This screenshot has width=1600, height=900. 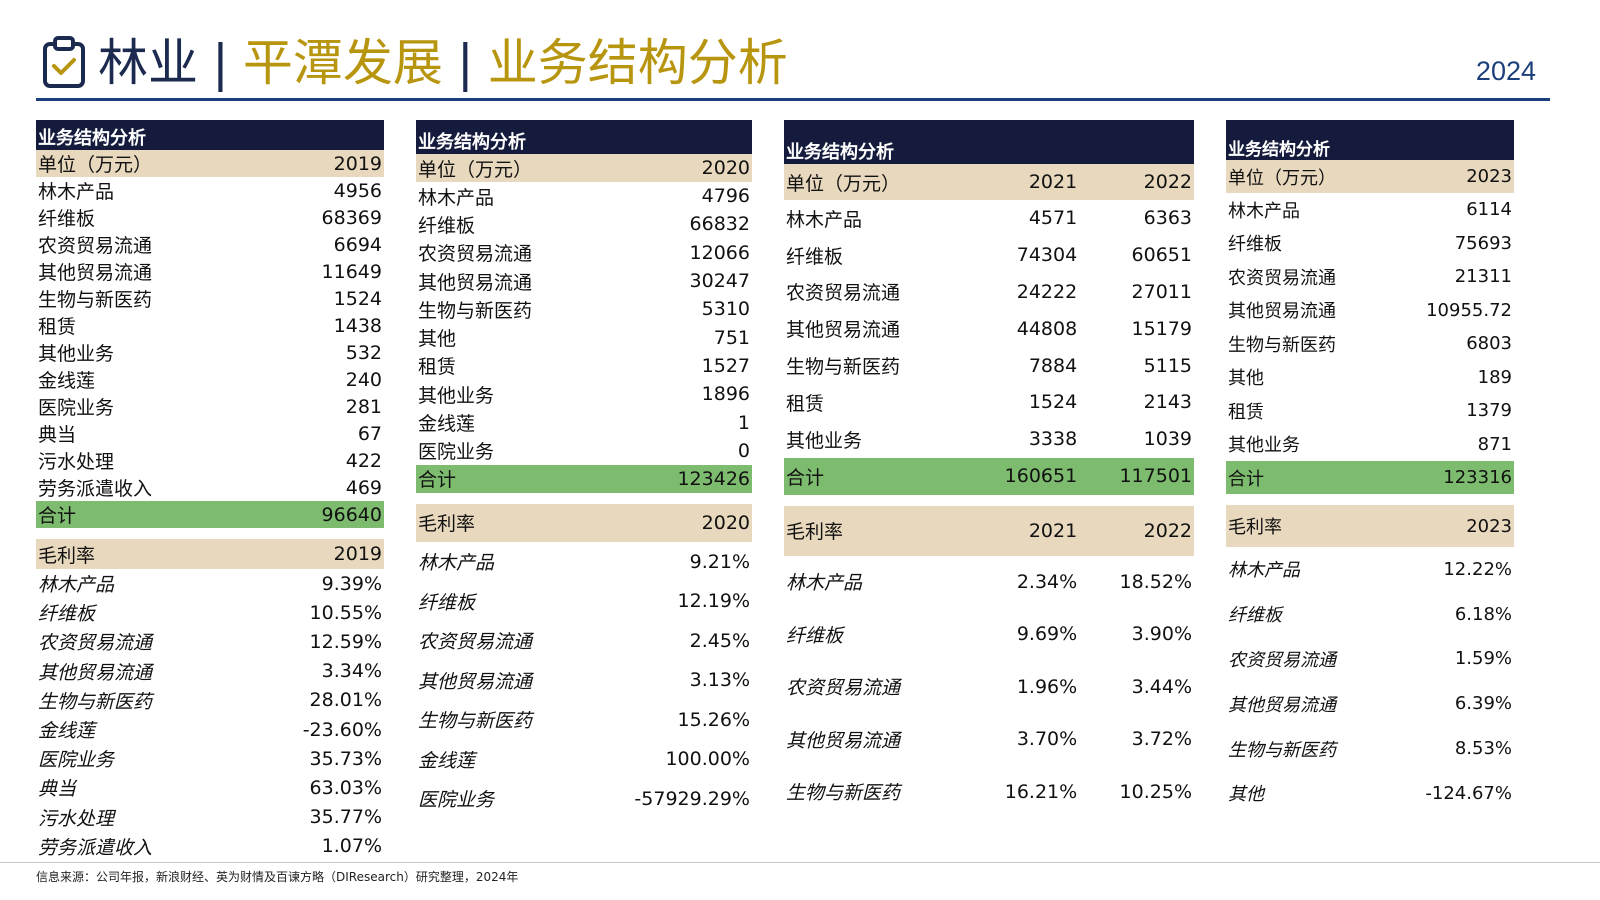 What do you see at coordinates (210, 244) in the screenshot?
I see `table-row: 农资贸易流通 6694` at bounding box center [210, 244].